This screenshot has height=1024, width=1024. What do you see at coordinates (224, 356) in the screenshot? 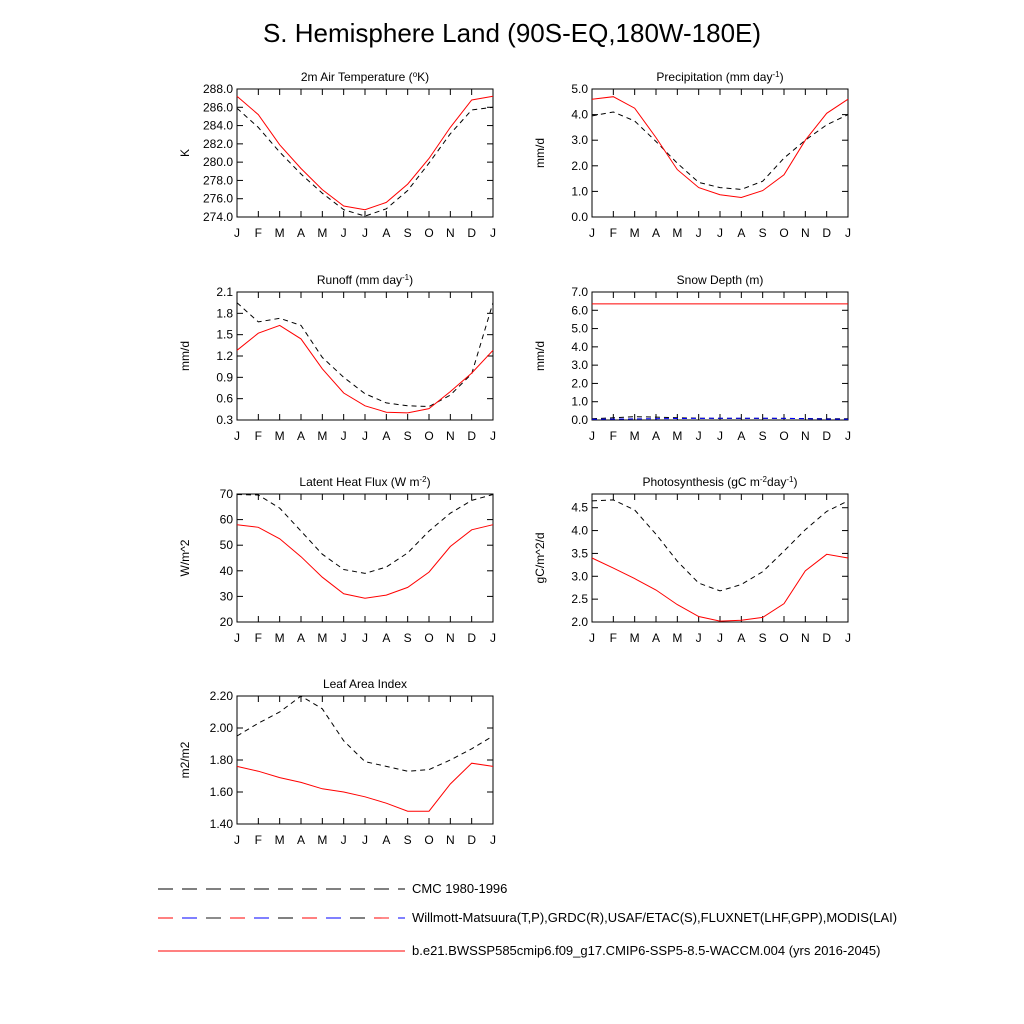
I see `y-tick-label: 1.2` at bounding box center [224, 356].